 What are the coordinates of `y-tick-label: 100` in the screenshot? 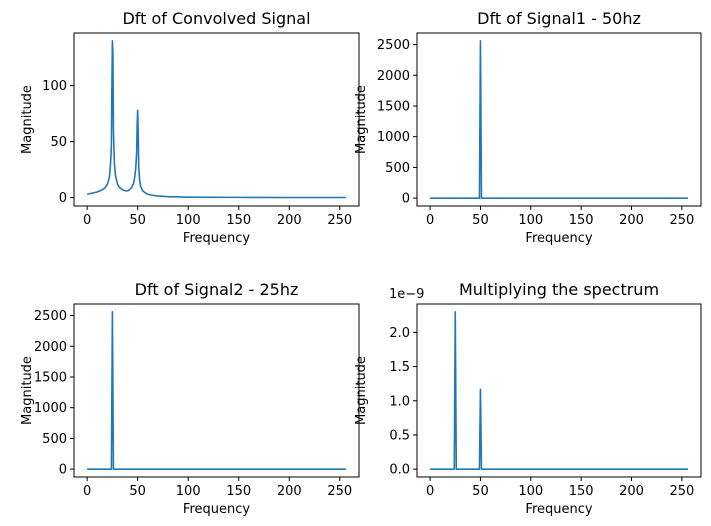 It's located at (54, 86).